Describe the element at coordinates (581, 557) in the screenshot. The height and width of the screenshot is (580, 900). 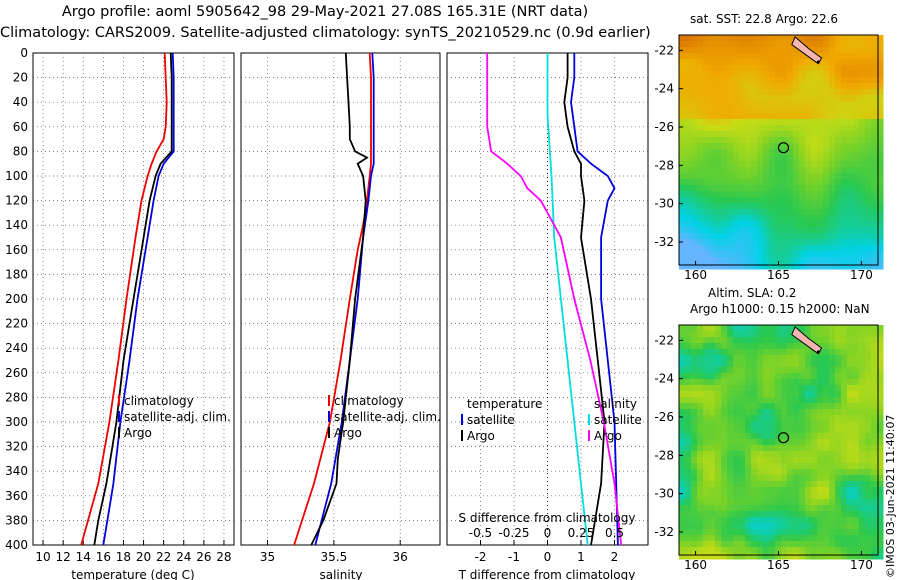
I see `xtick-label-difference: 1` at that location.